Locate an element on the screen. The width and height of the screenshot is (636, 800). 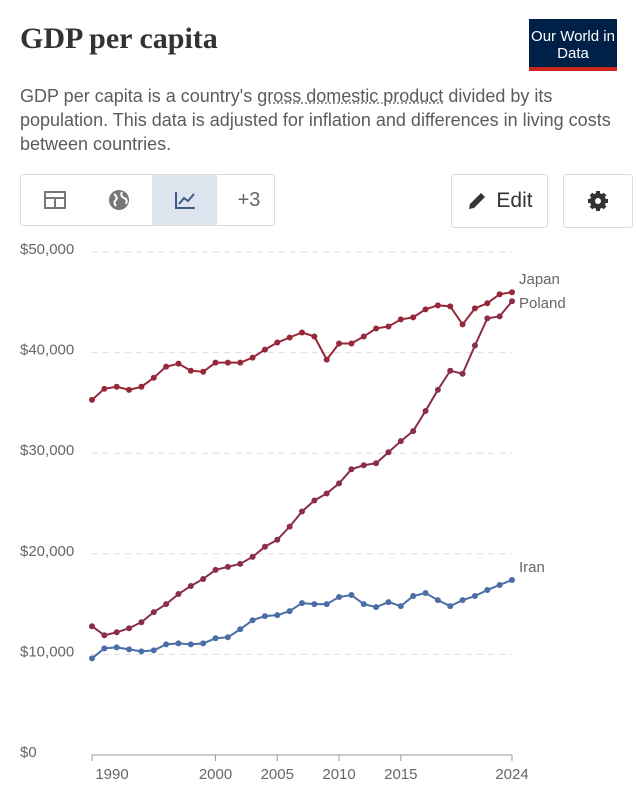
y-tick-label: $50,000 is located at coordinates (47, 249).